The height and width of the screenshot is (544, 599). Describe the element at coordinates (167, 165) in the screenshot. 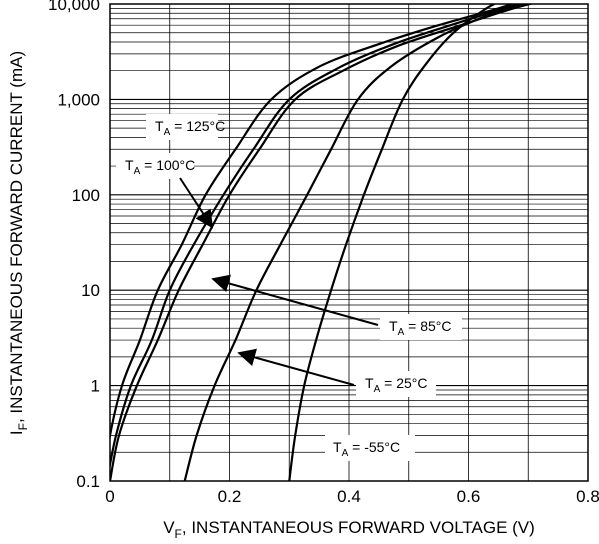

I see `annotation-rest: = 100°C` at that location.